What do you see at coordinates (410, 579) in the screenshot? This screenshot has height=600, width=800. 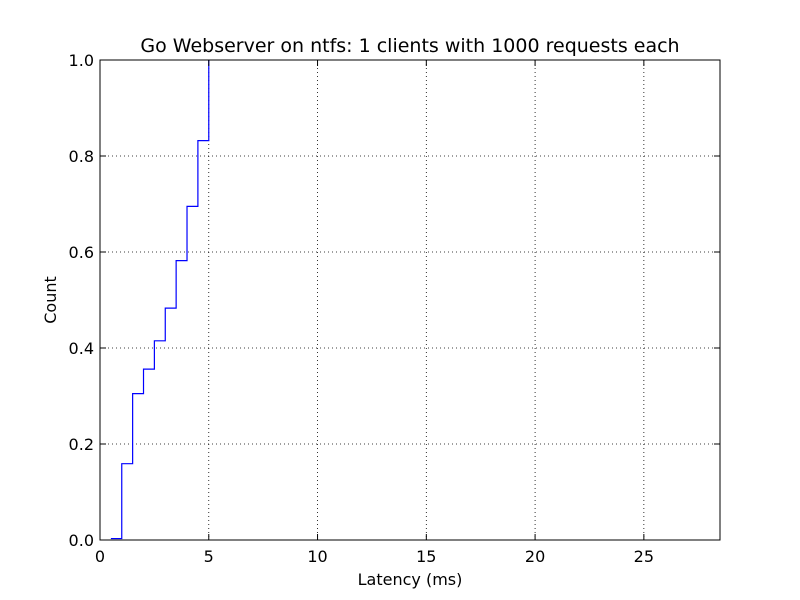 I see `x-axis-label: Latency (ms)` at bounding box center [410, 579].